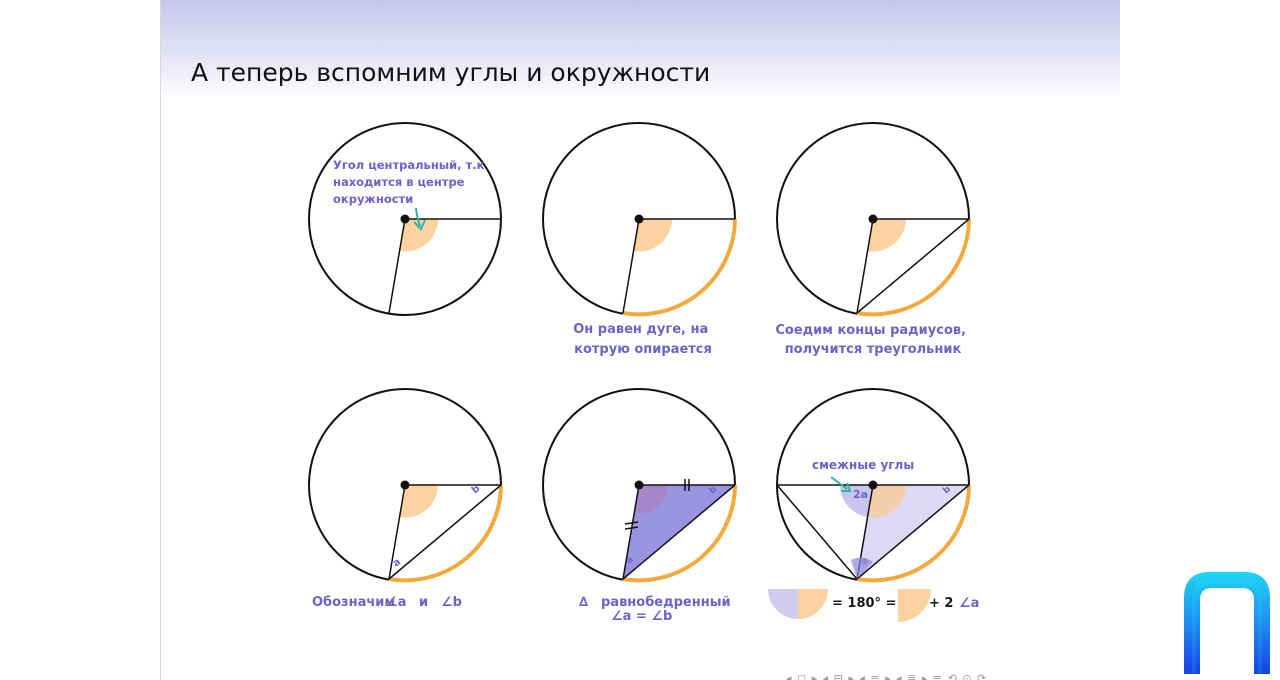 This screenshot has width=1280, height=680. I want to click on equation-row: = 180° = + 2 ∠a, so click(873, 605).